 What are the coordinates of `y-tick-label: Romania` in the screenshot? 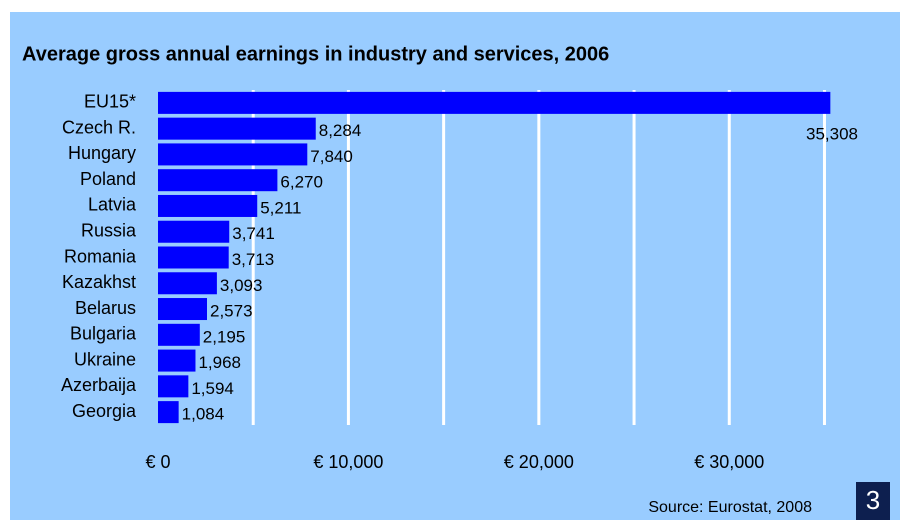 It's located at (100, 256).